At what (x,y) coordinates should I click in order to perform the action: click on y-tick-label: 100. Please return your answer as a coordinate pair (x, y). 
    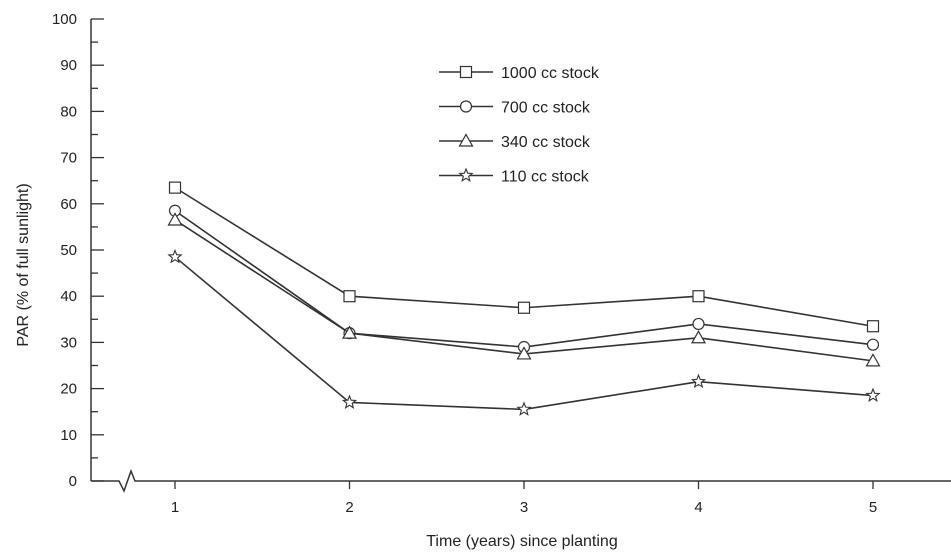
    Looking at the image, I should click on (64, 19).